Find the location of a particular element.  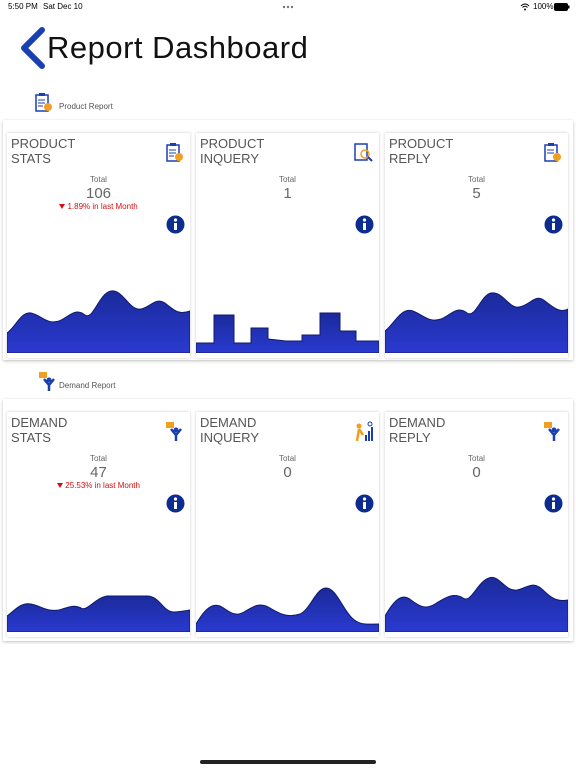

section-label: Demand Report is located at coordinates (87, 385).